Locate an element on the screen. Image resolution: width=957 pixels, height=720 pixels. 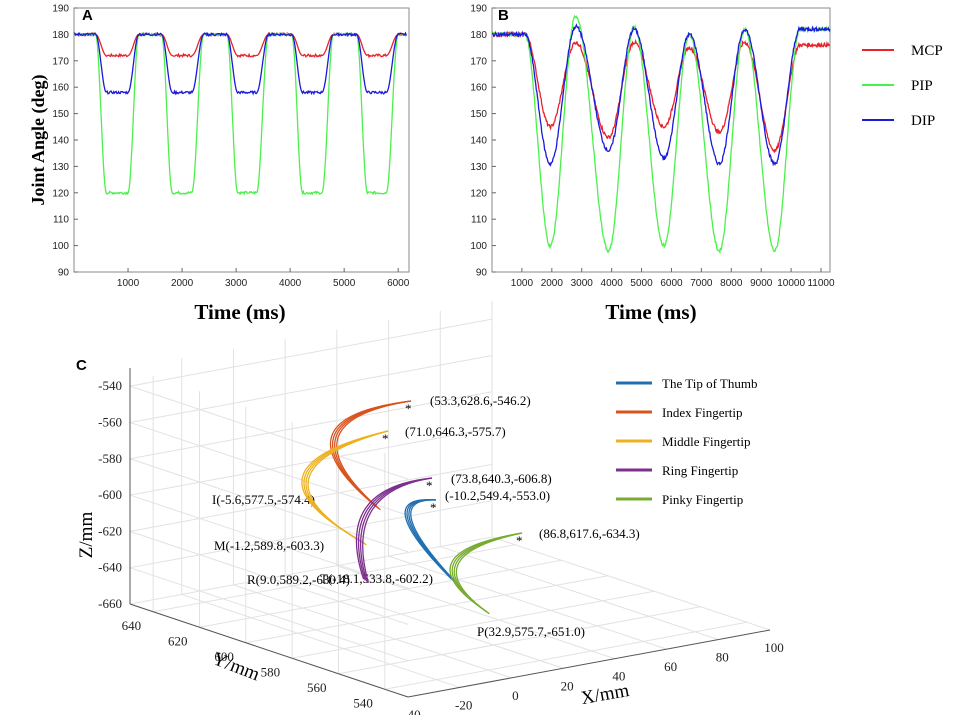
x-tick-label: 9000 is located at coordinates (761, 283).